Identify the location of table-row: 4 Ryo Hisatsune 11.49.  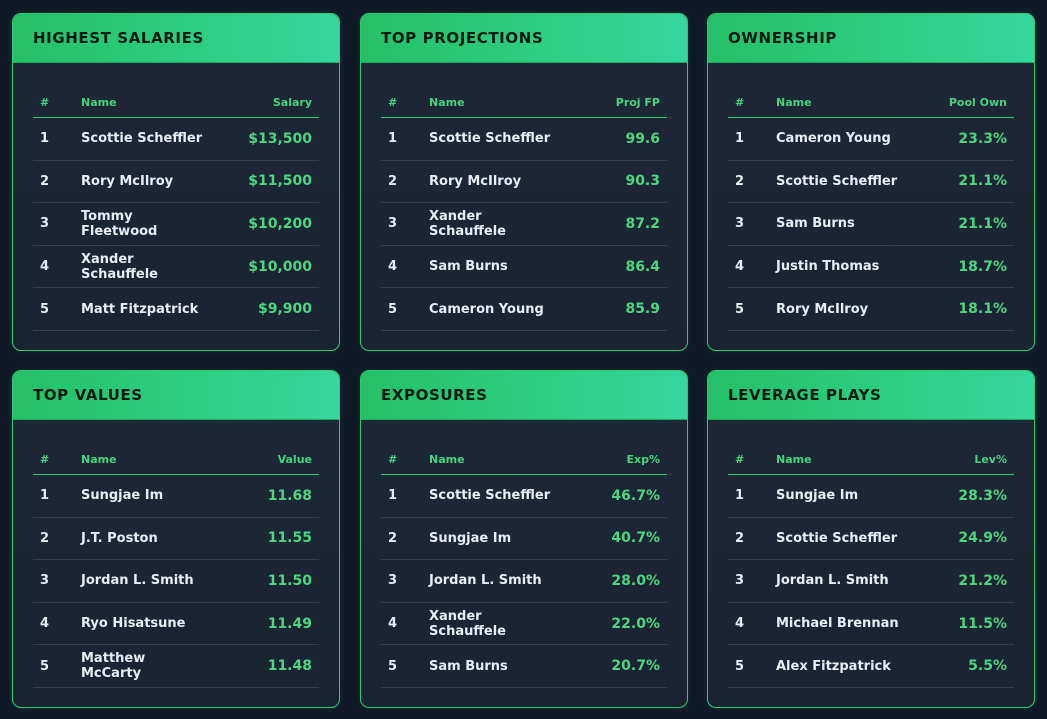
(176, 624).